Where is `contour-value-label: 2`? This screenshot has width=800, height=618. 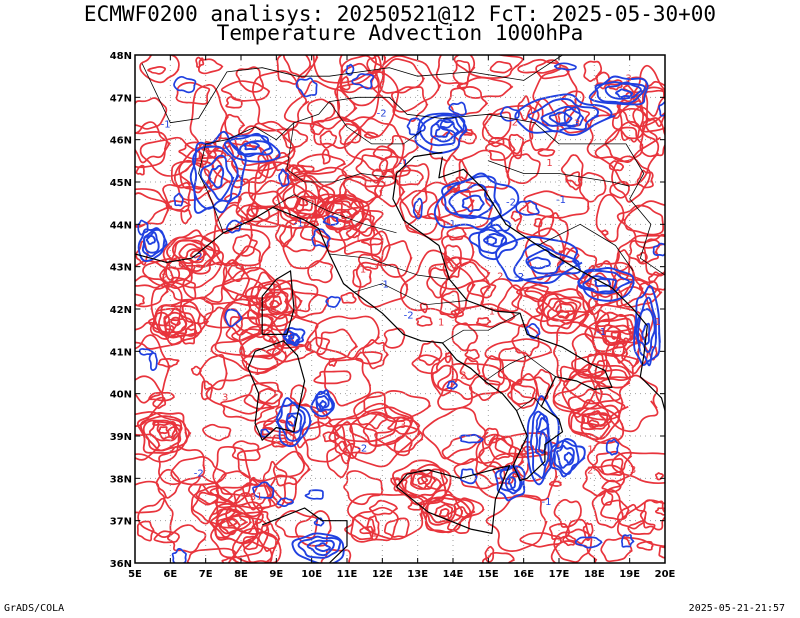
contour-value-label: 2 is located at coordinates (500, 277).